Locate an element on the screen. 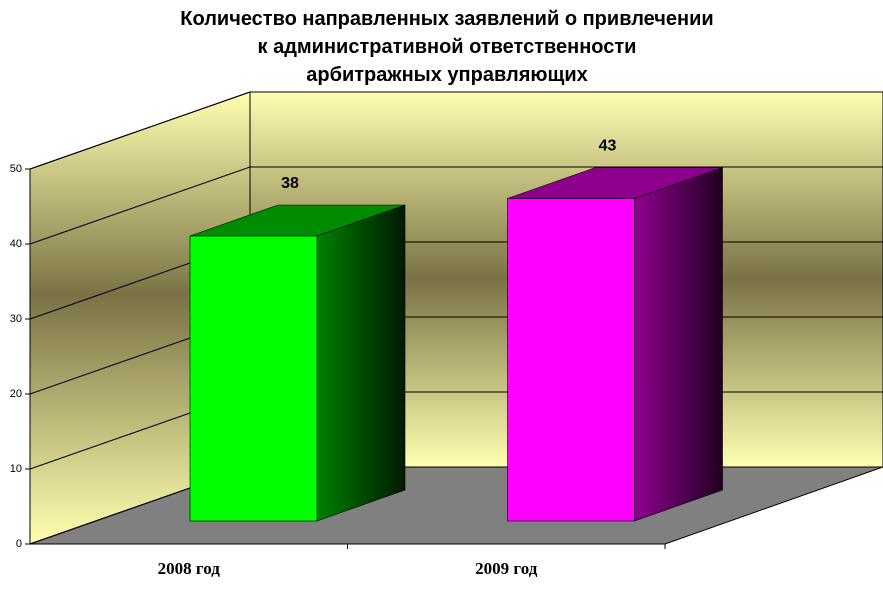 This screenshot has width=883, height=591. x-tick-label: 2008 год is located at coordinates (189, 568).